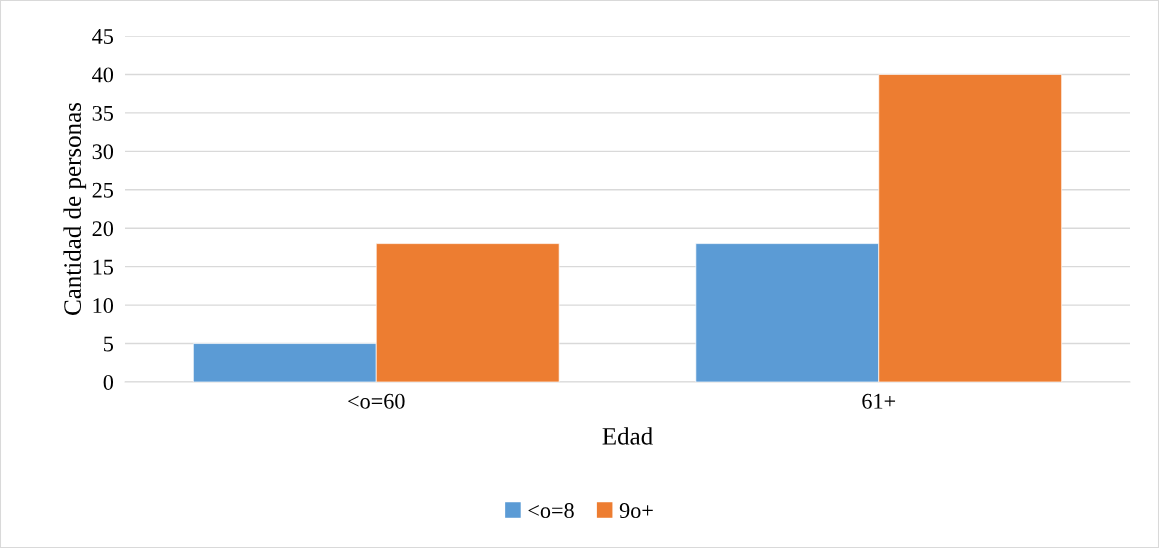  What do you see at coordinates (103, 267) in the screenshot?
I see `y-tick-label: 15` at bounding box center [103, 267].